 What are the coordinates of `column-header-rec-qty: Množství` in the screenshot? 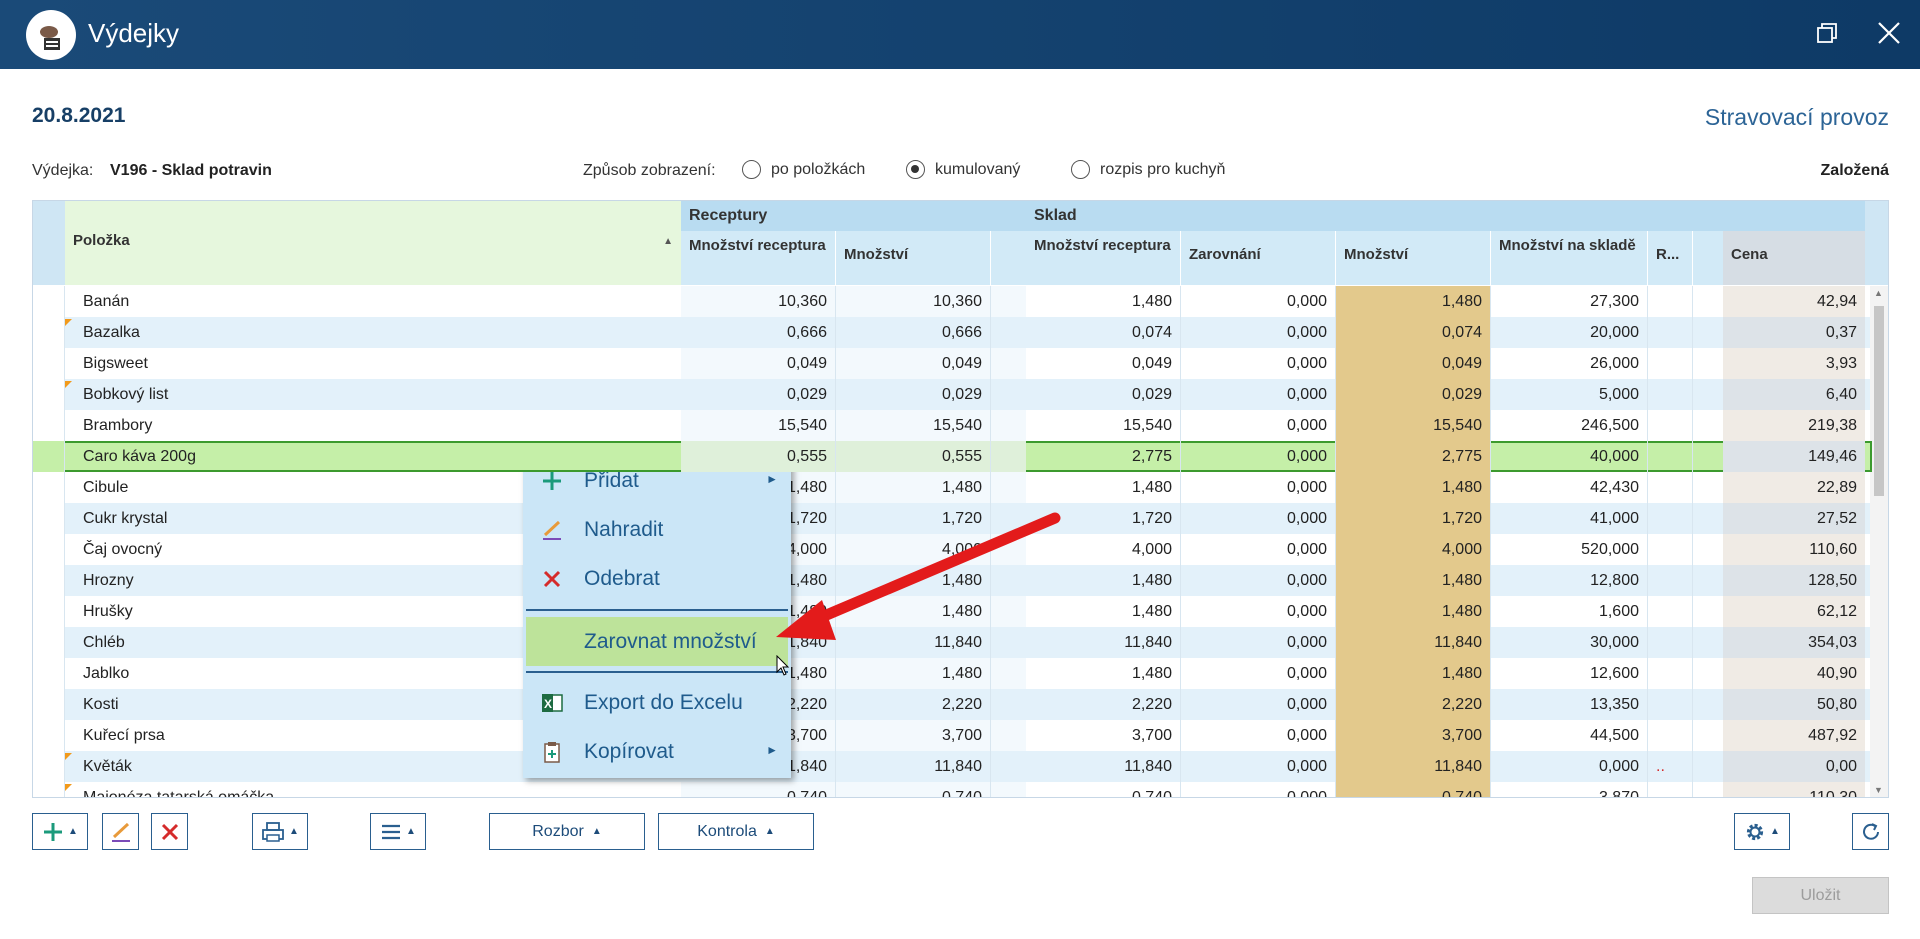 It's located at (913, 258).